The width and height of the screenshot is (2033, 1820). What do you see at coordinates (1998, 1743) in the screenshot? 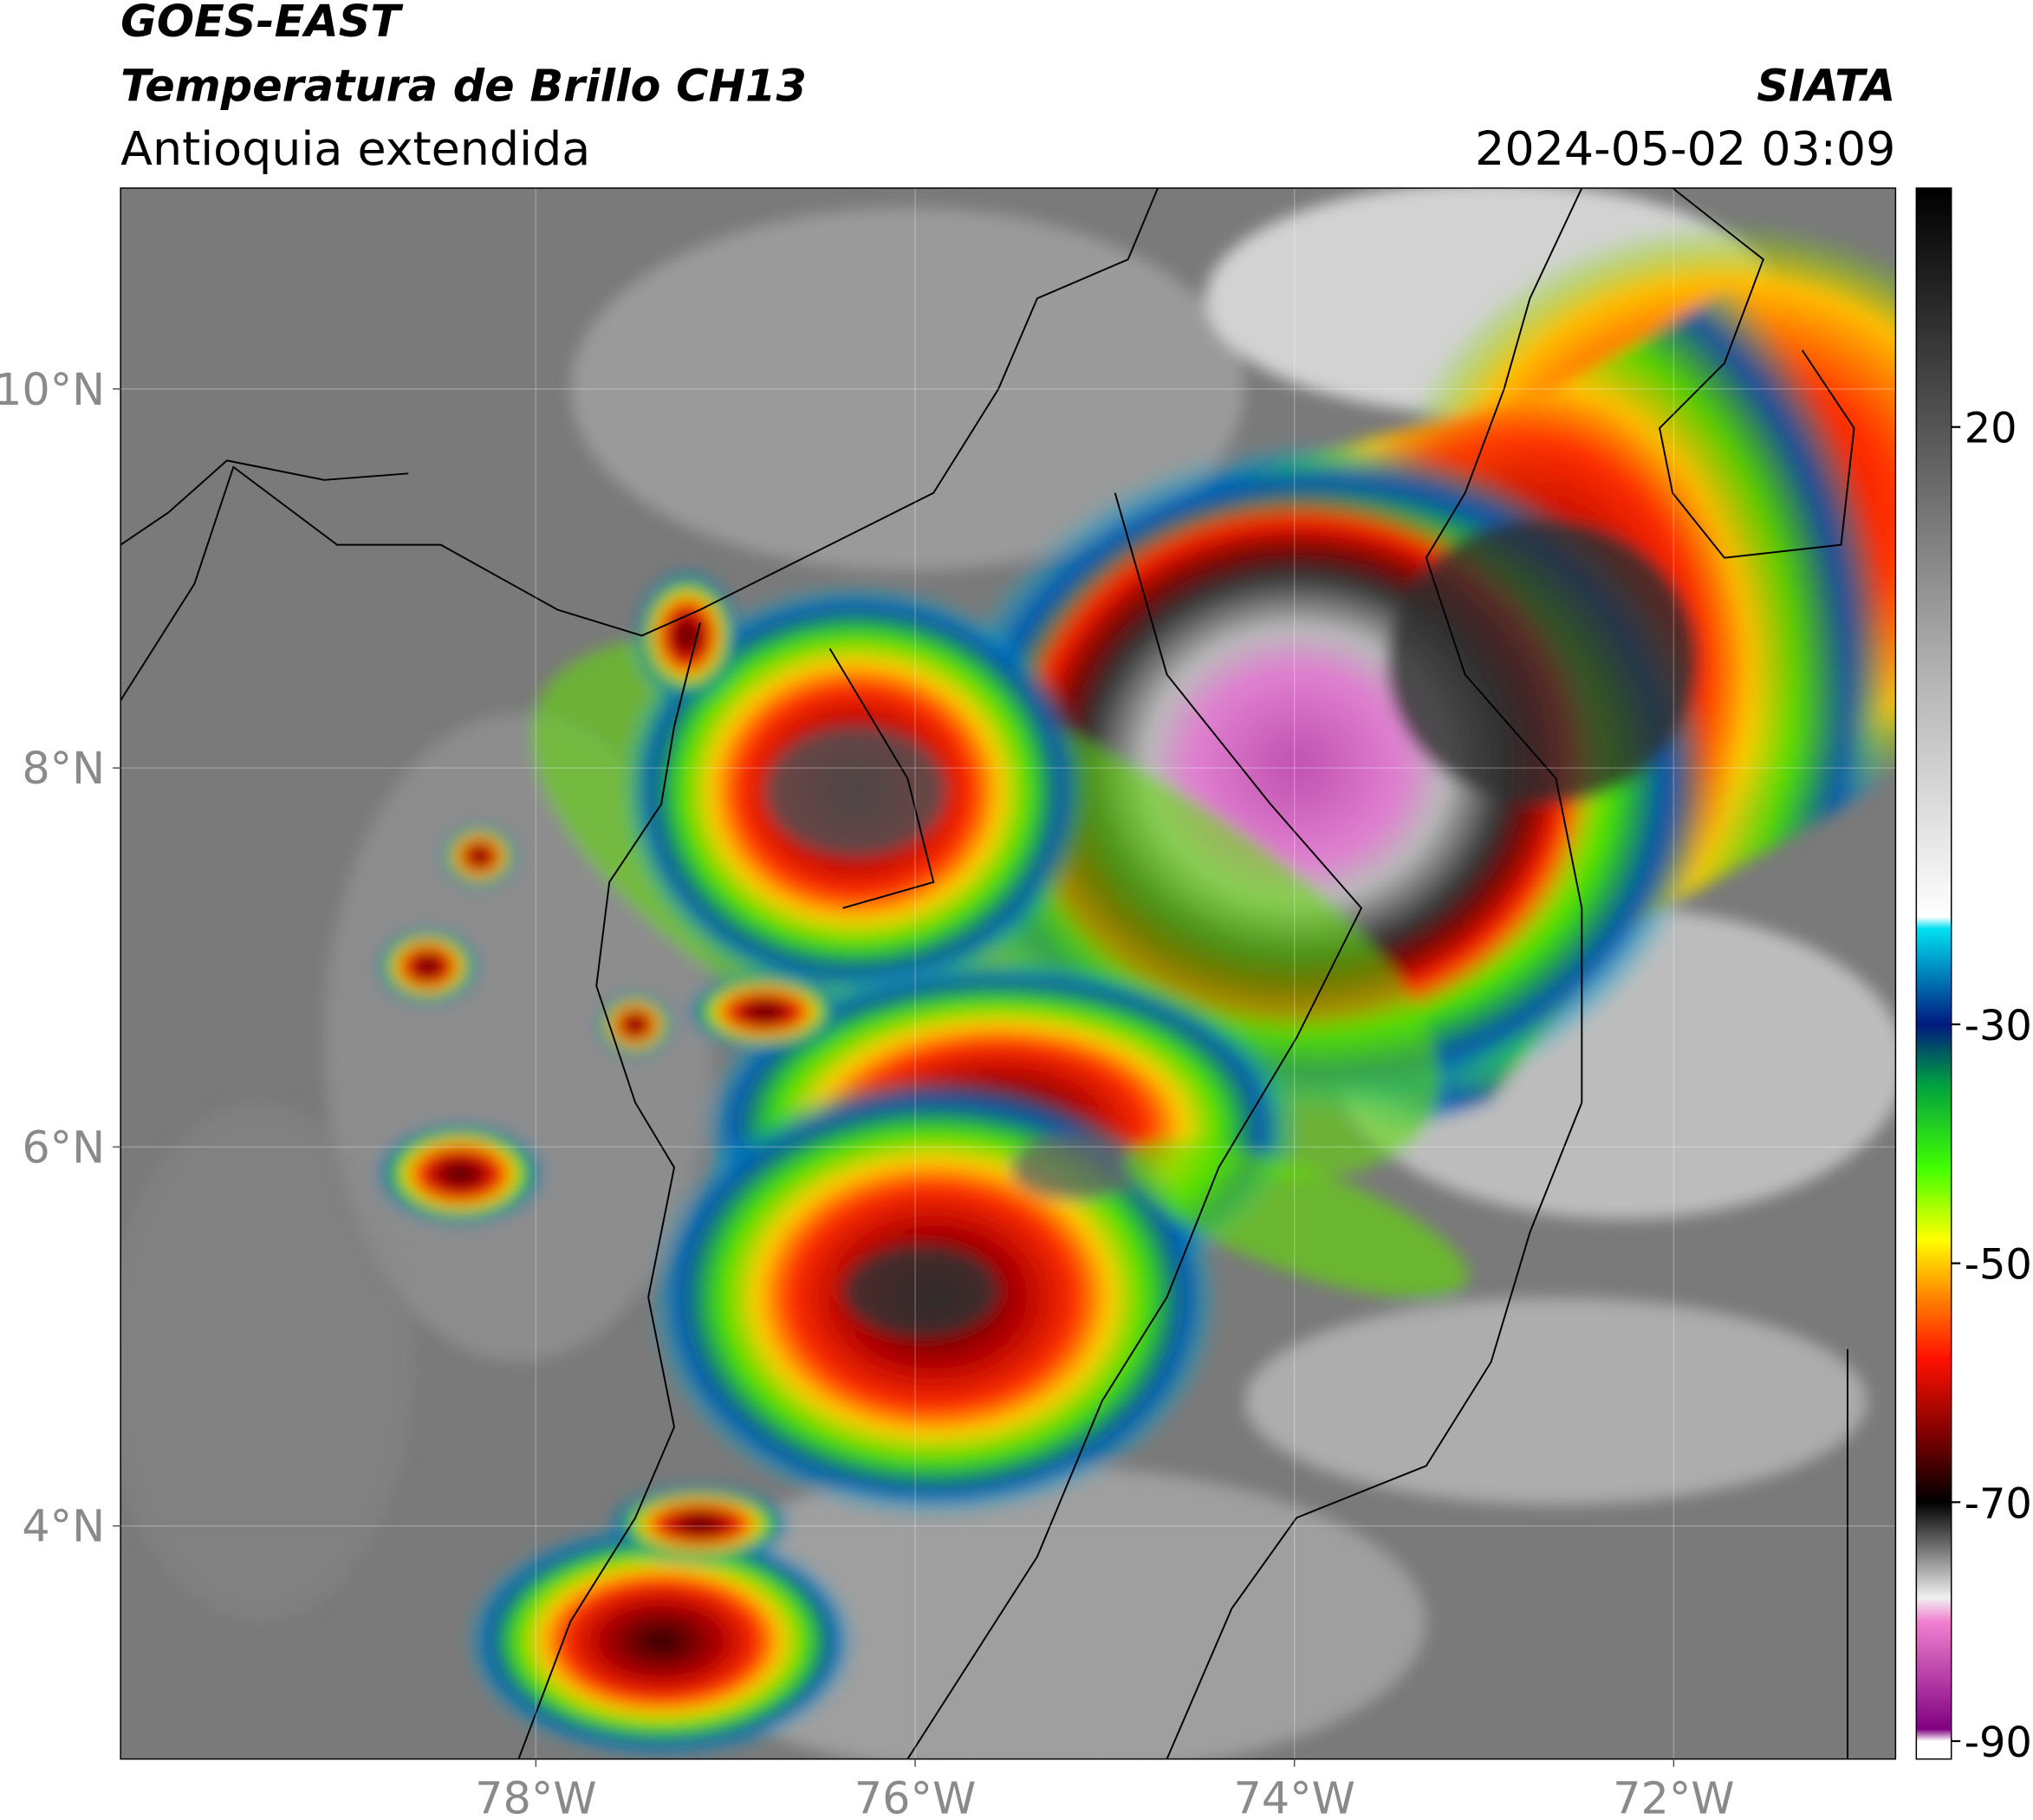
I see `colorbar-tick-label: -90` at bounding box center [1998, 1743].